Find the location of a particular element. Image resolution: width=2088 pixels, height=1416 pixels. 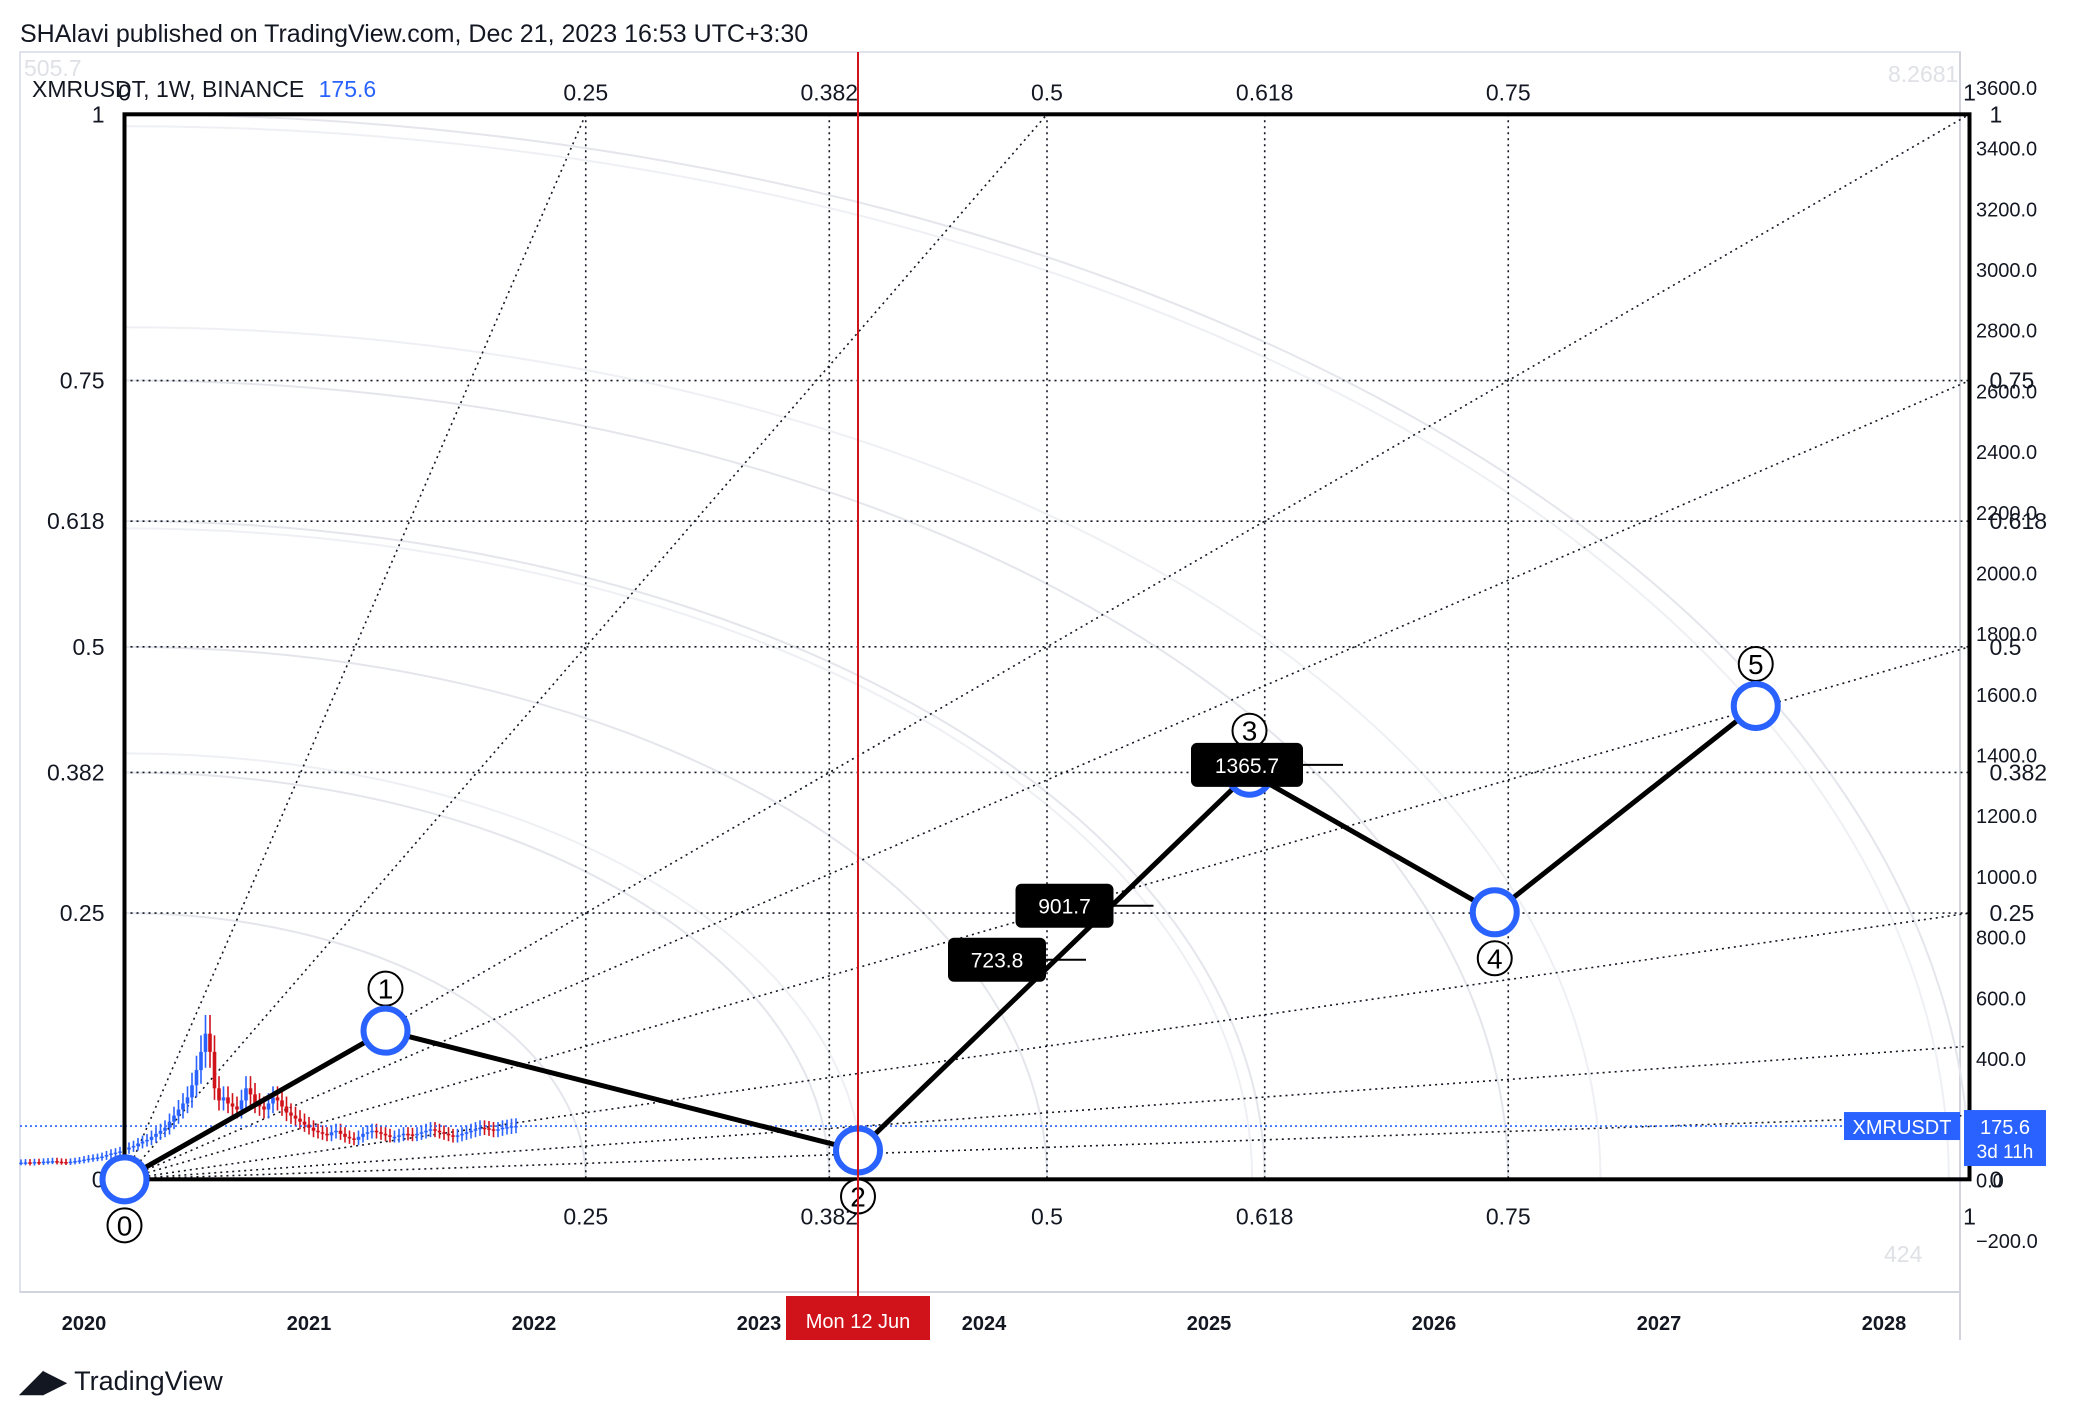

price-tick: 600.0 is located at coordinates (2001, 999).